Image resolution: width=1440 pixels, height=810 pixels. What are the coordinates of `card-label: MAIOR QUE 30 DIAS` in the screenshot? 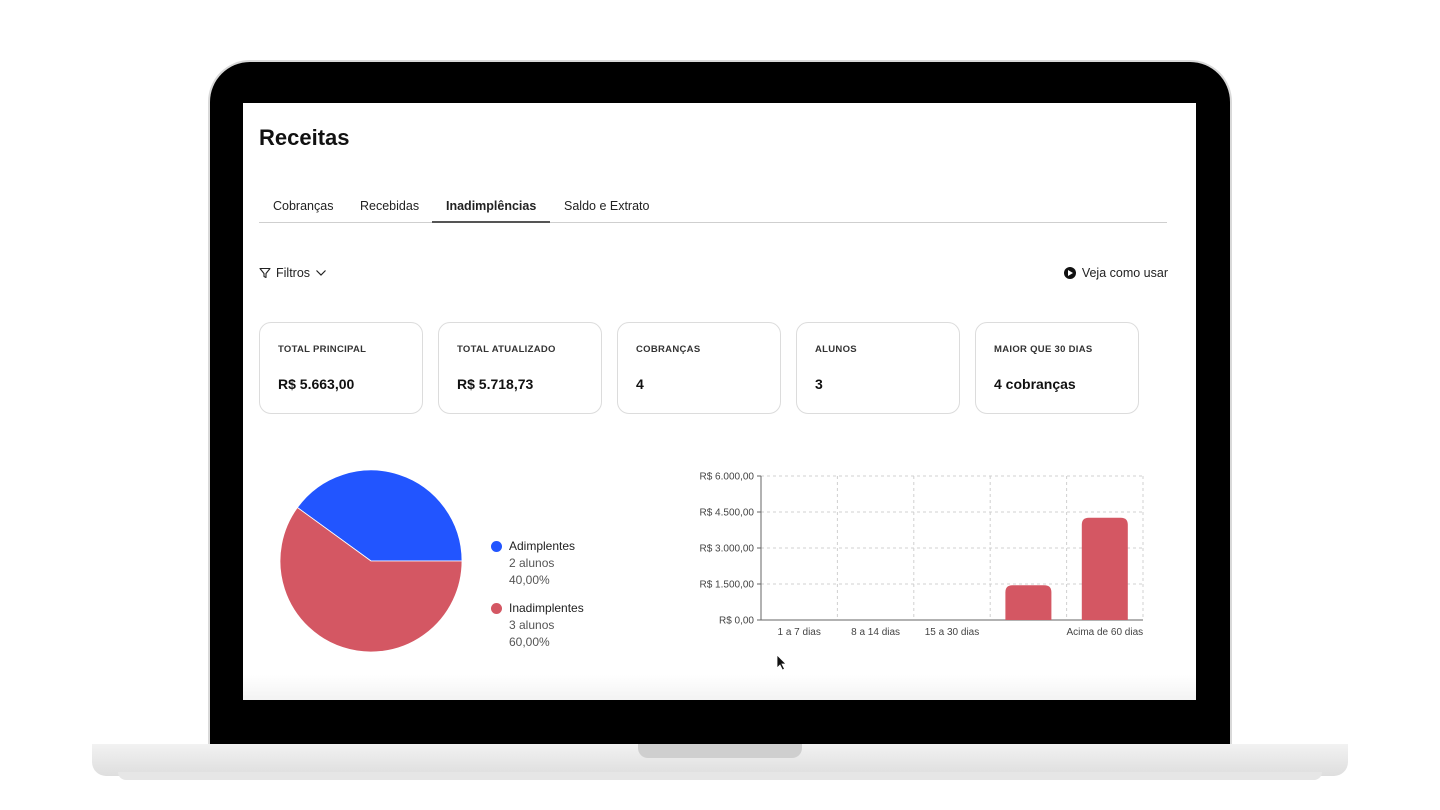 It's located at (1043, 349).